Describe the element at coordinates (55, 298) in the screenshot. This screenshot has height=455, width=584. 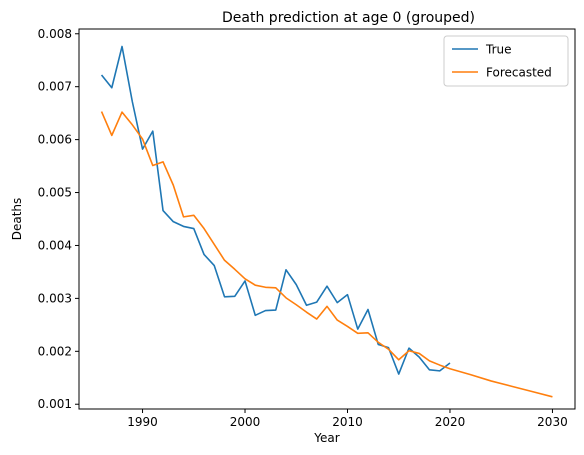
I see `y-tick-label: 0.003` at that location.